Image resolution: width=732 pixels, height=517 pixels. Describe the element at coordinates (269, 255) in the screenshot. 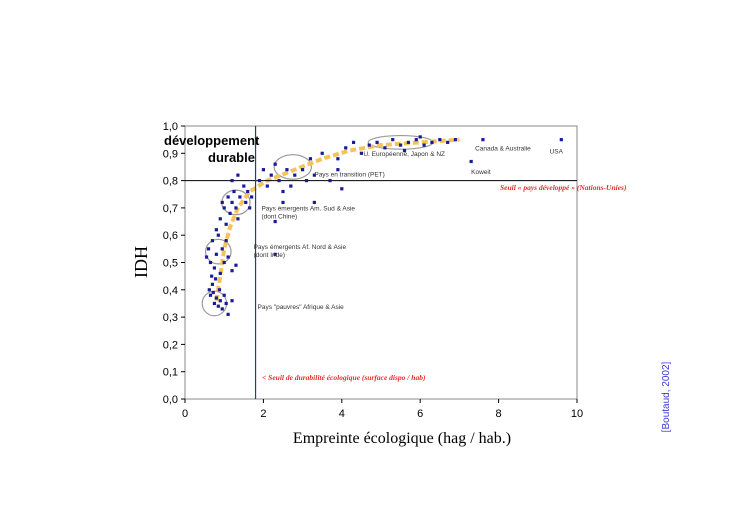

I see `group-label-sub: (dont Inde)` at that location.